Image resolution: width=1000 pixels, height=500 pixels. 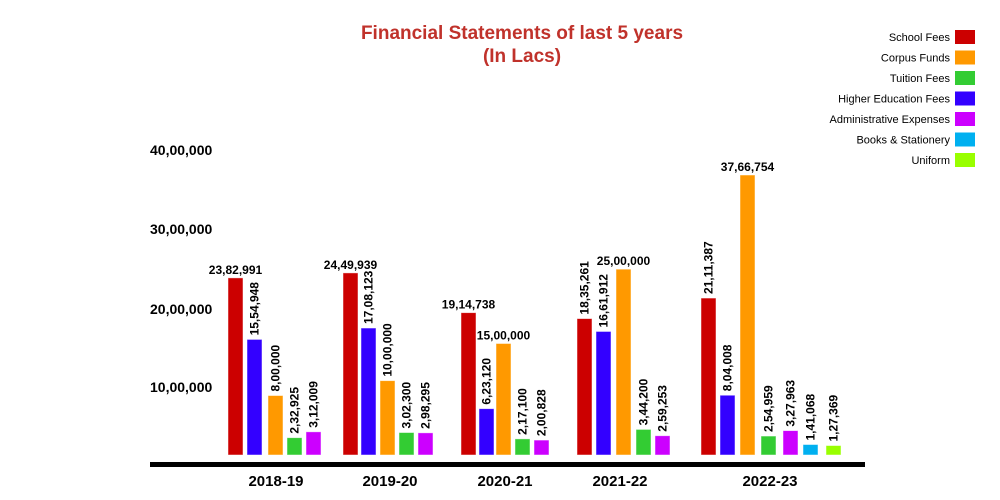 What do you see at coordinates (920, 79) in the screenshot?
I see `legend-label: Tuition Fees` at bounding box center [920, 79].